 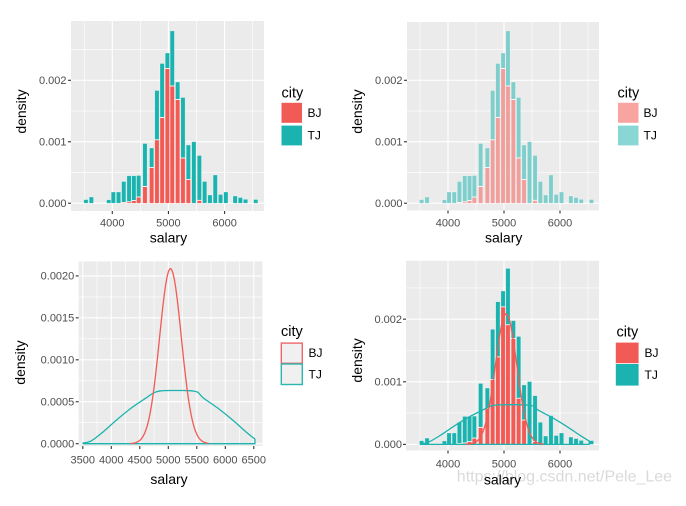 I want to click on svg-text: 0.0010, so click(x=58, y=361).